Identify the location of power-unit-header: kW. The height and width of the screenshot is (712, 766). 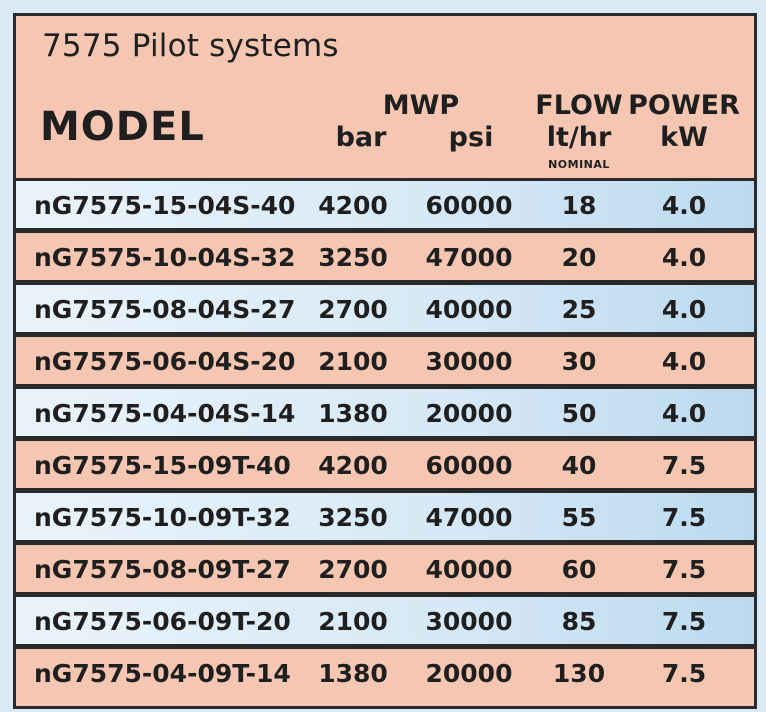
(684, 137).